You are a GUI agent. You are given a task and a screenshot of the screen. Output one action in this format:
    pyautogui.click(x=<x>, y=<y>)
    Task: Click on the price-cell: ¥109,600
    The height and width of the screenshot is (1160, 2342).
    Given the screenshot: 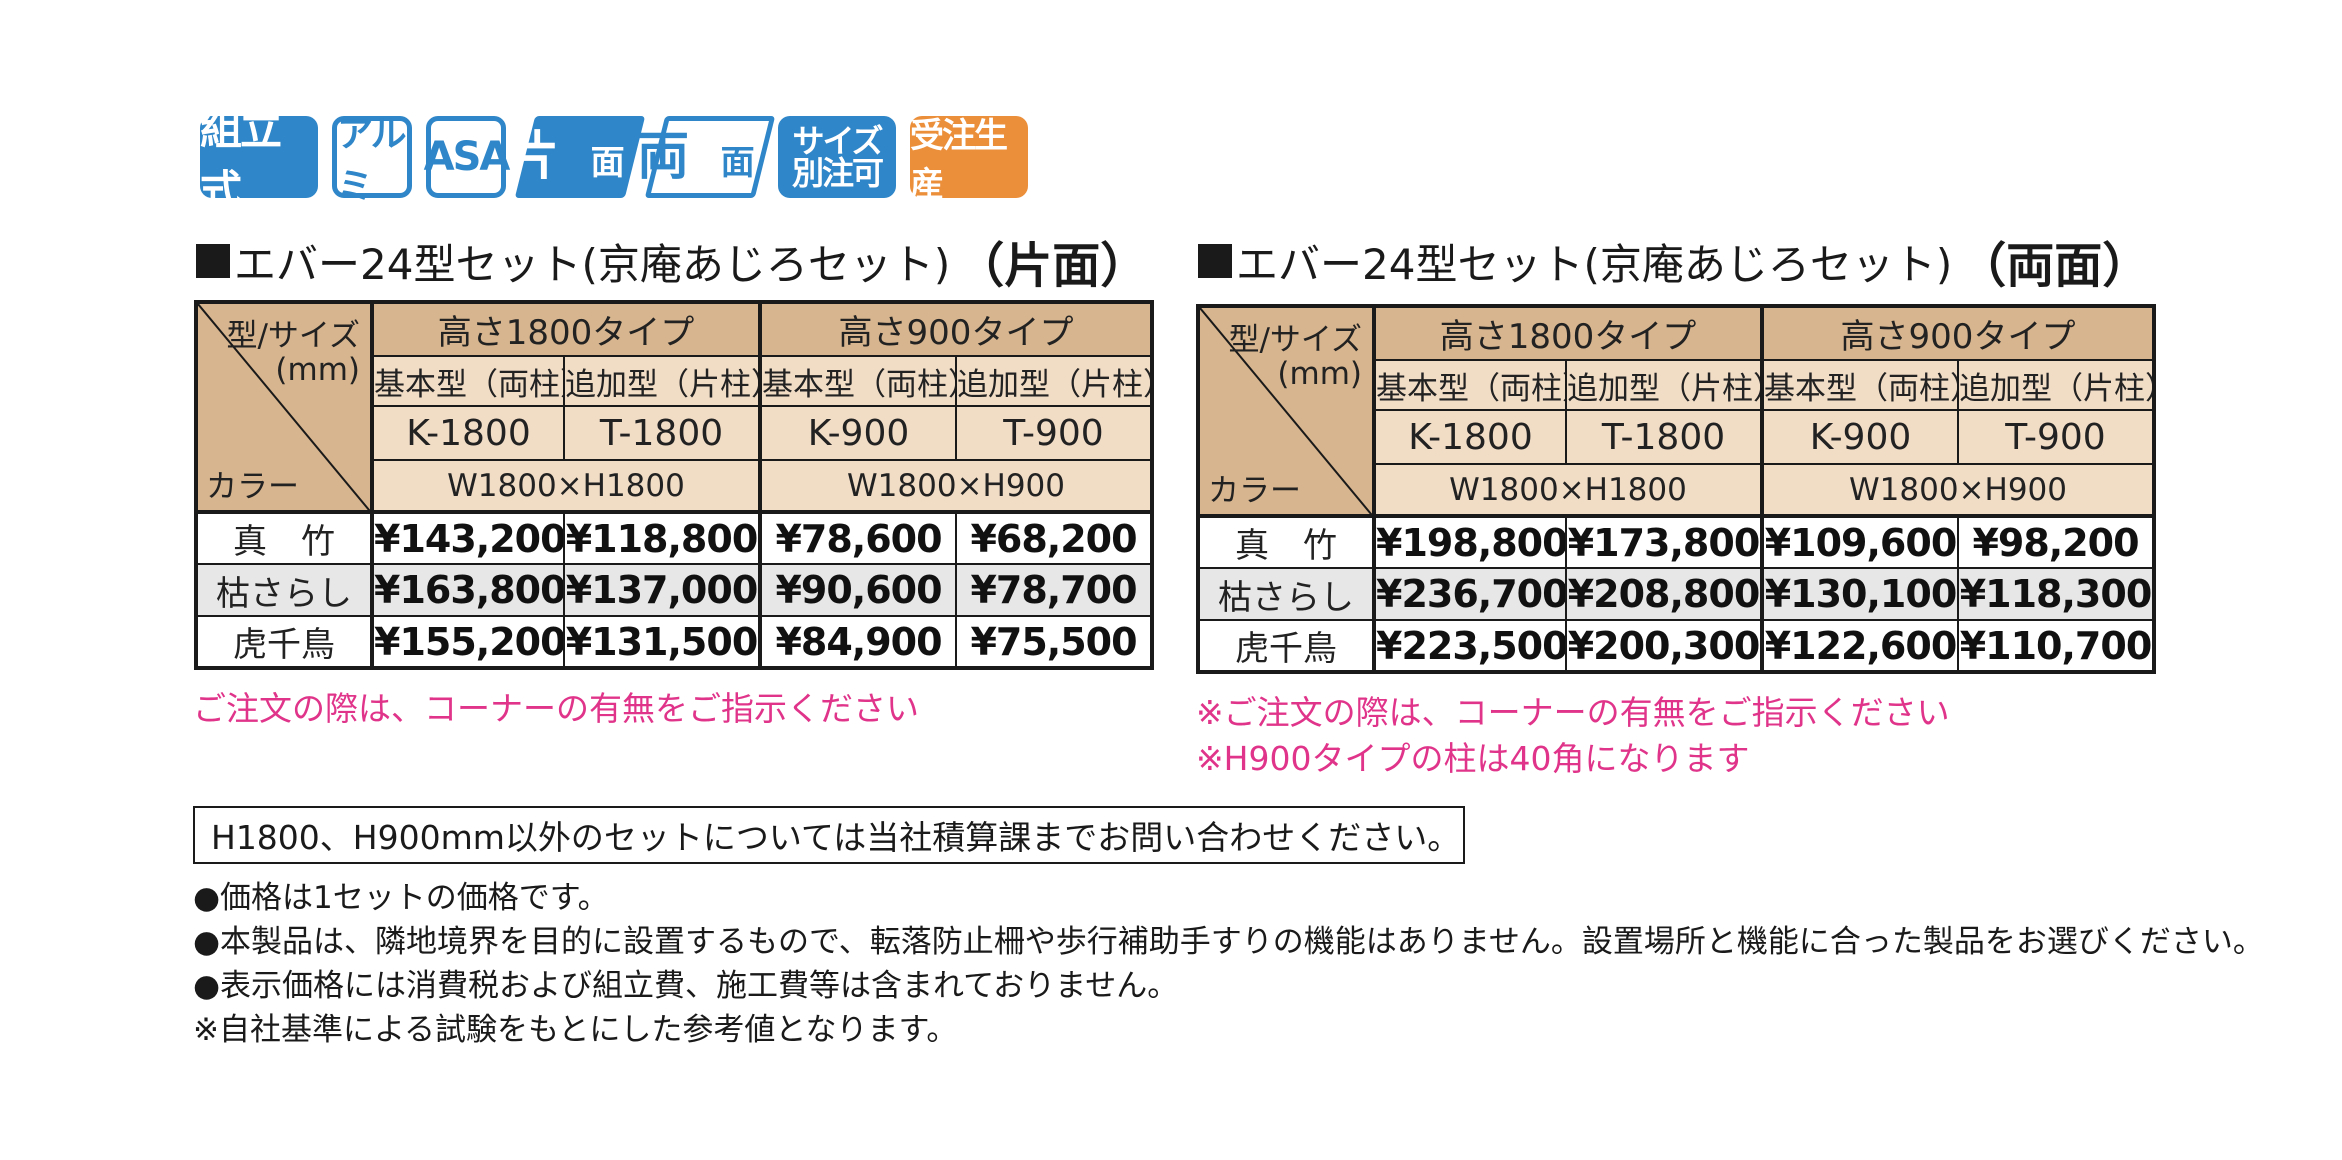 What is the action you would take?
    pyautogui.click(x=1860, y=542)
    